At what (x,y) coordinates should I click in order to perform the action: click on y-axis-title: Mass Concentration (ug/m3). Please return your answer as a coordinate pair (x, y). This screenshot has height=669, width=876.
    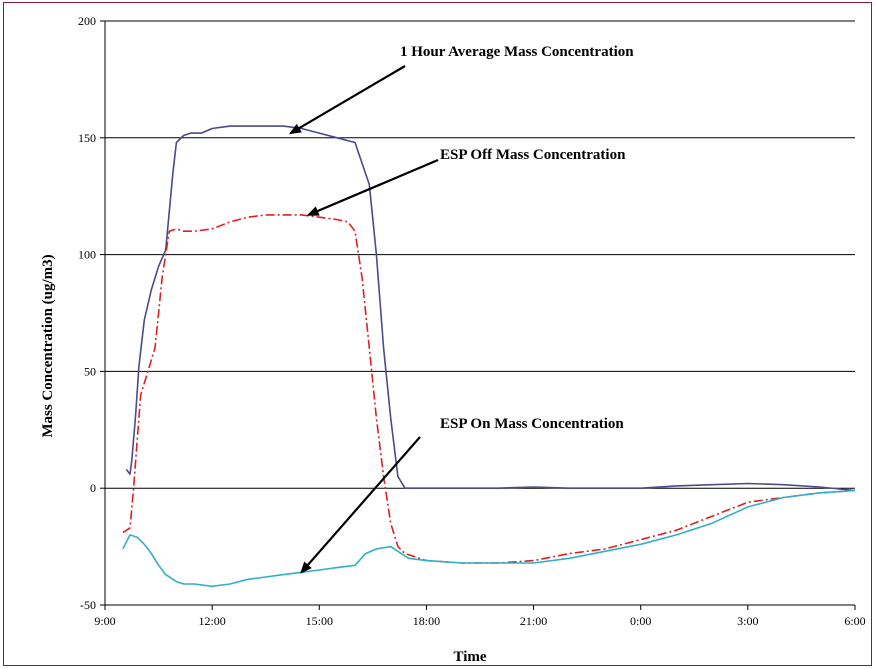
    Looking at the image, I should click on (48, 345).